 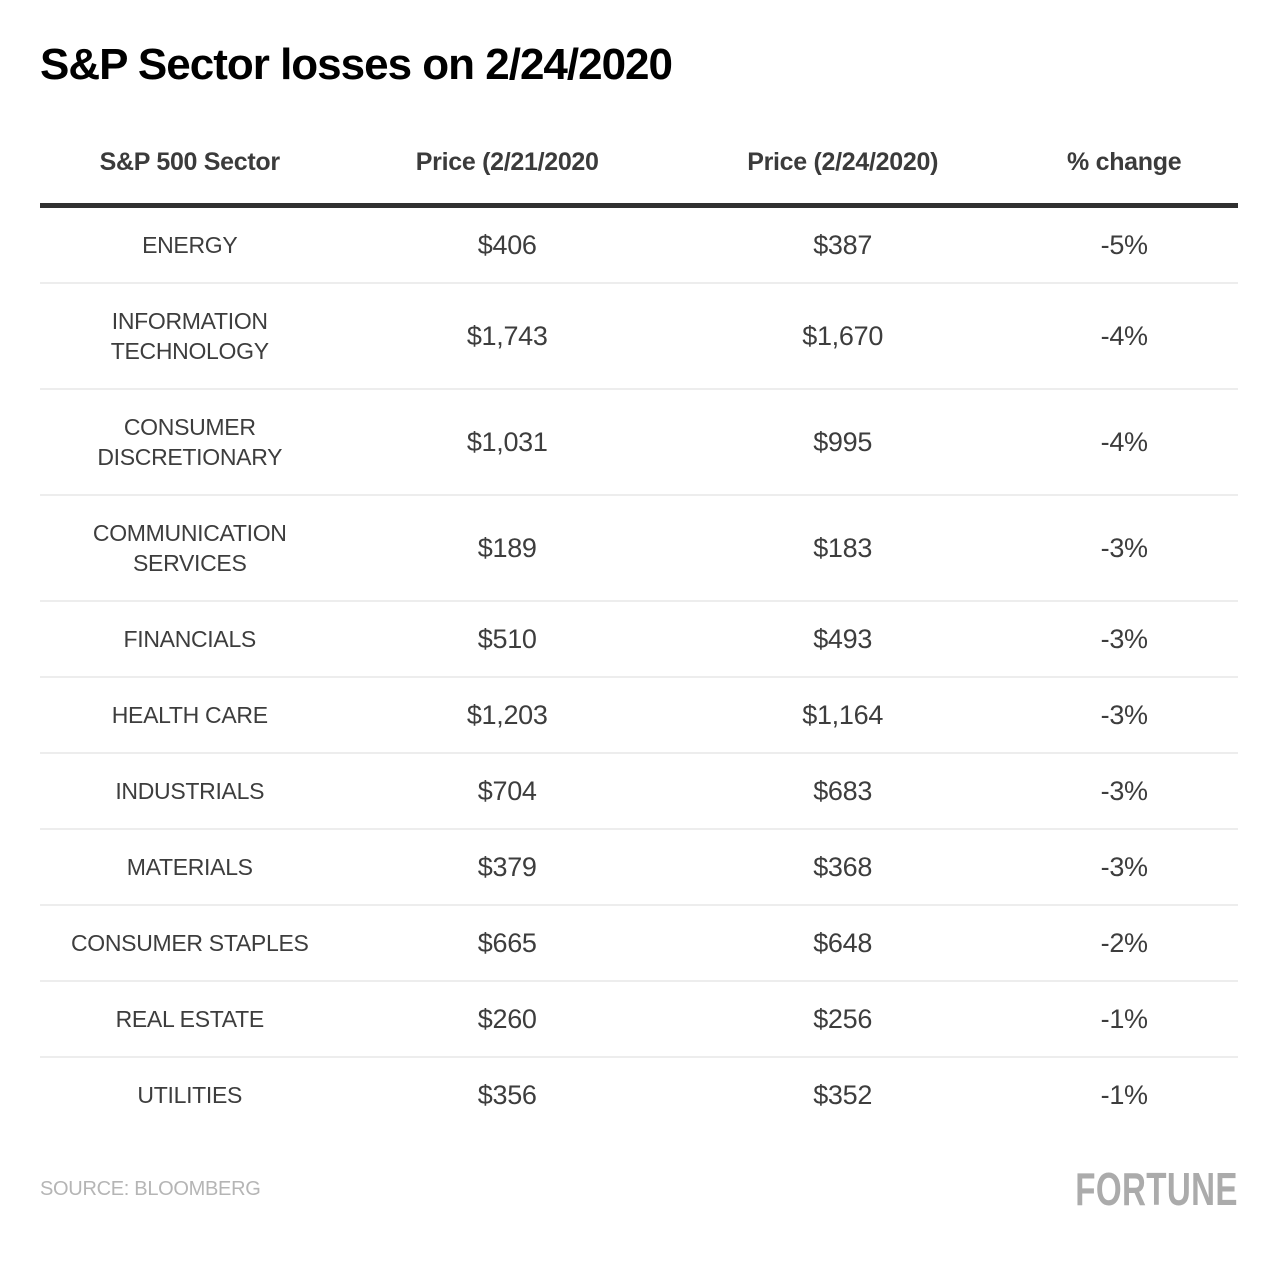 What do you see at coordinates (1124, 943) in the screenshot?
I see `pct-change-cell: -2%` at bounding box center [1124, 943].